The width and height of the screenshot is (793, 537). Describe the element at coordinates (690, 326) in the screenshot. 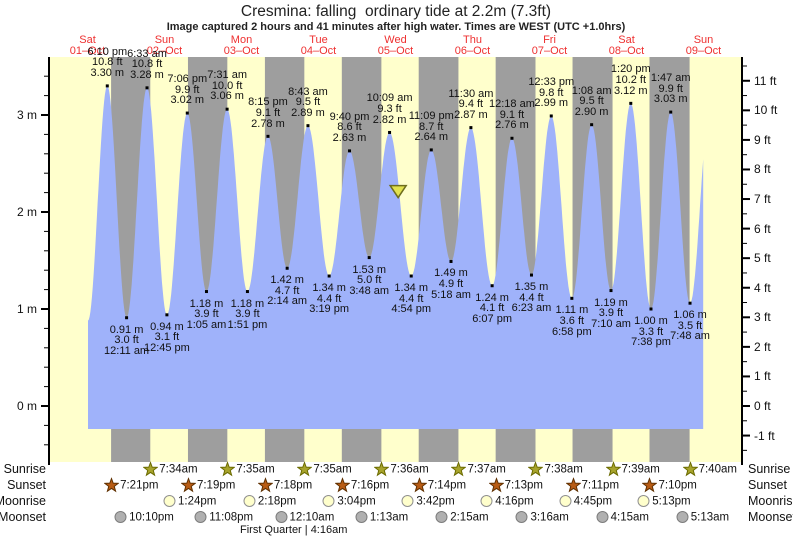

I see `low-tide-label: 1.06 m 3.5 ft 7:48 am` at that location.